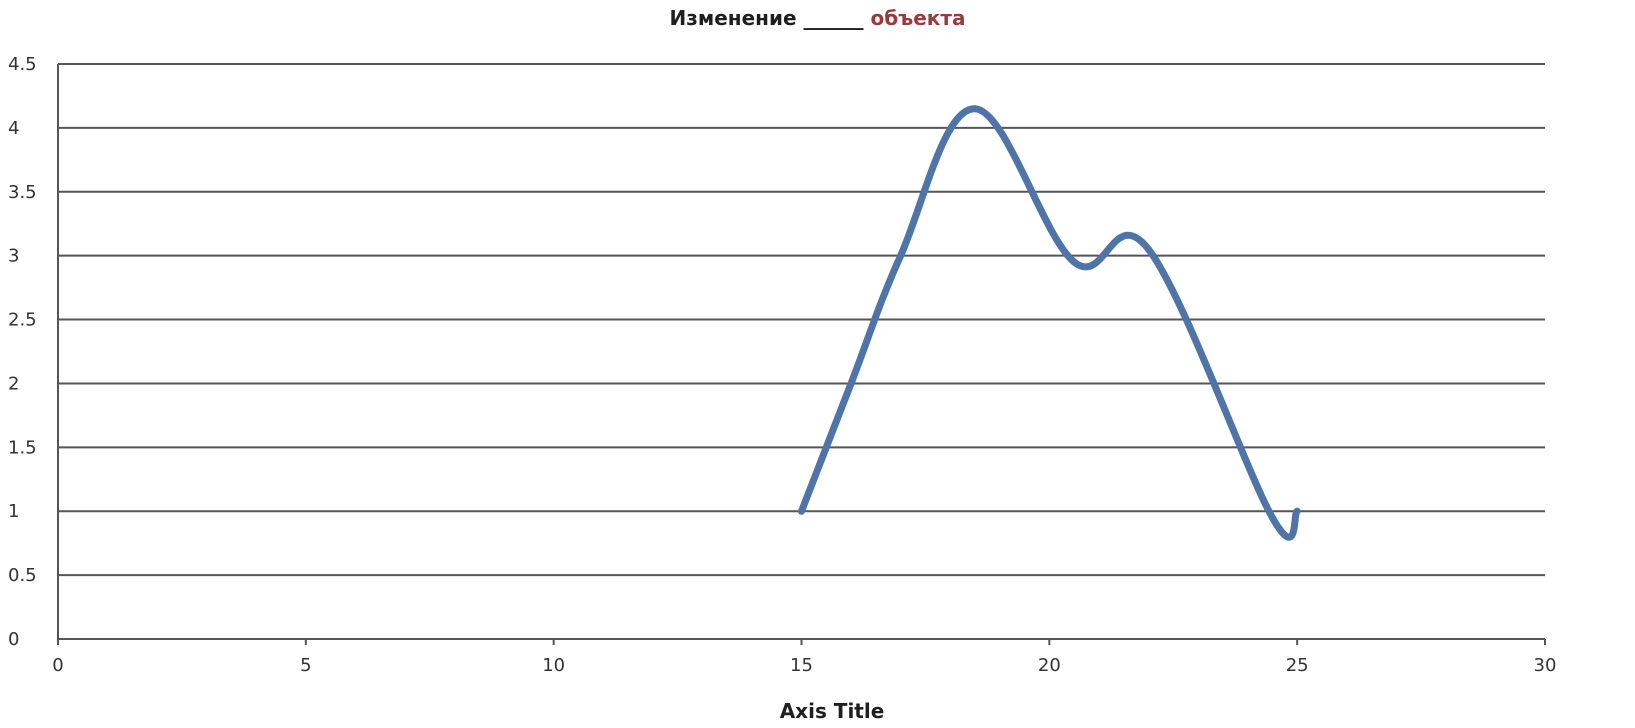 Image resolution: width=1635 pixels, height=728 pixels. Describe the element at coordinates (832, 711) in the screenshot. I see `x-axis-title: Axis Title` at that location.